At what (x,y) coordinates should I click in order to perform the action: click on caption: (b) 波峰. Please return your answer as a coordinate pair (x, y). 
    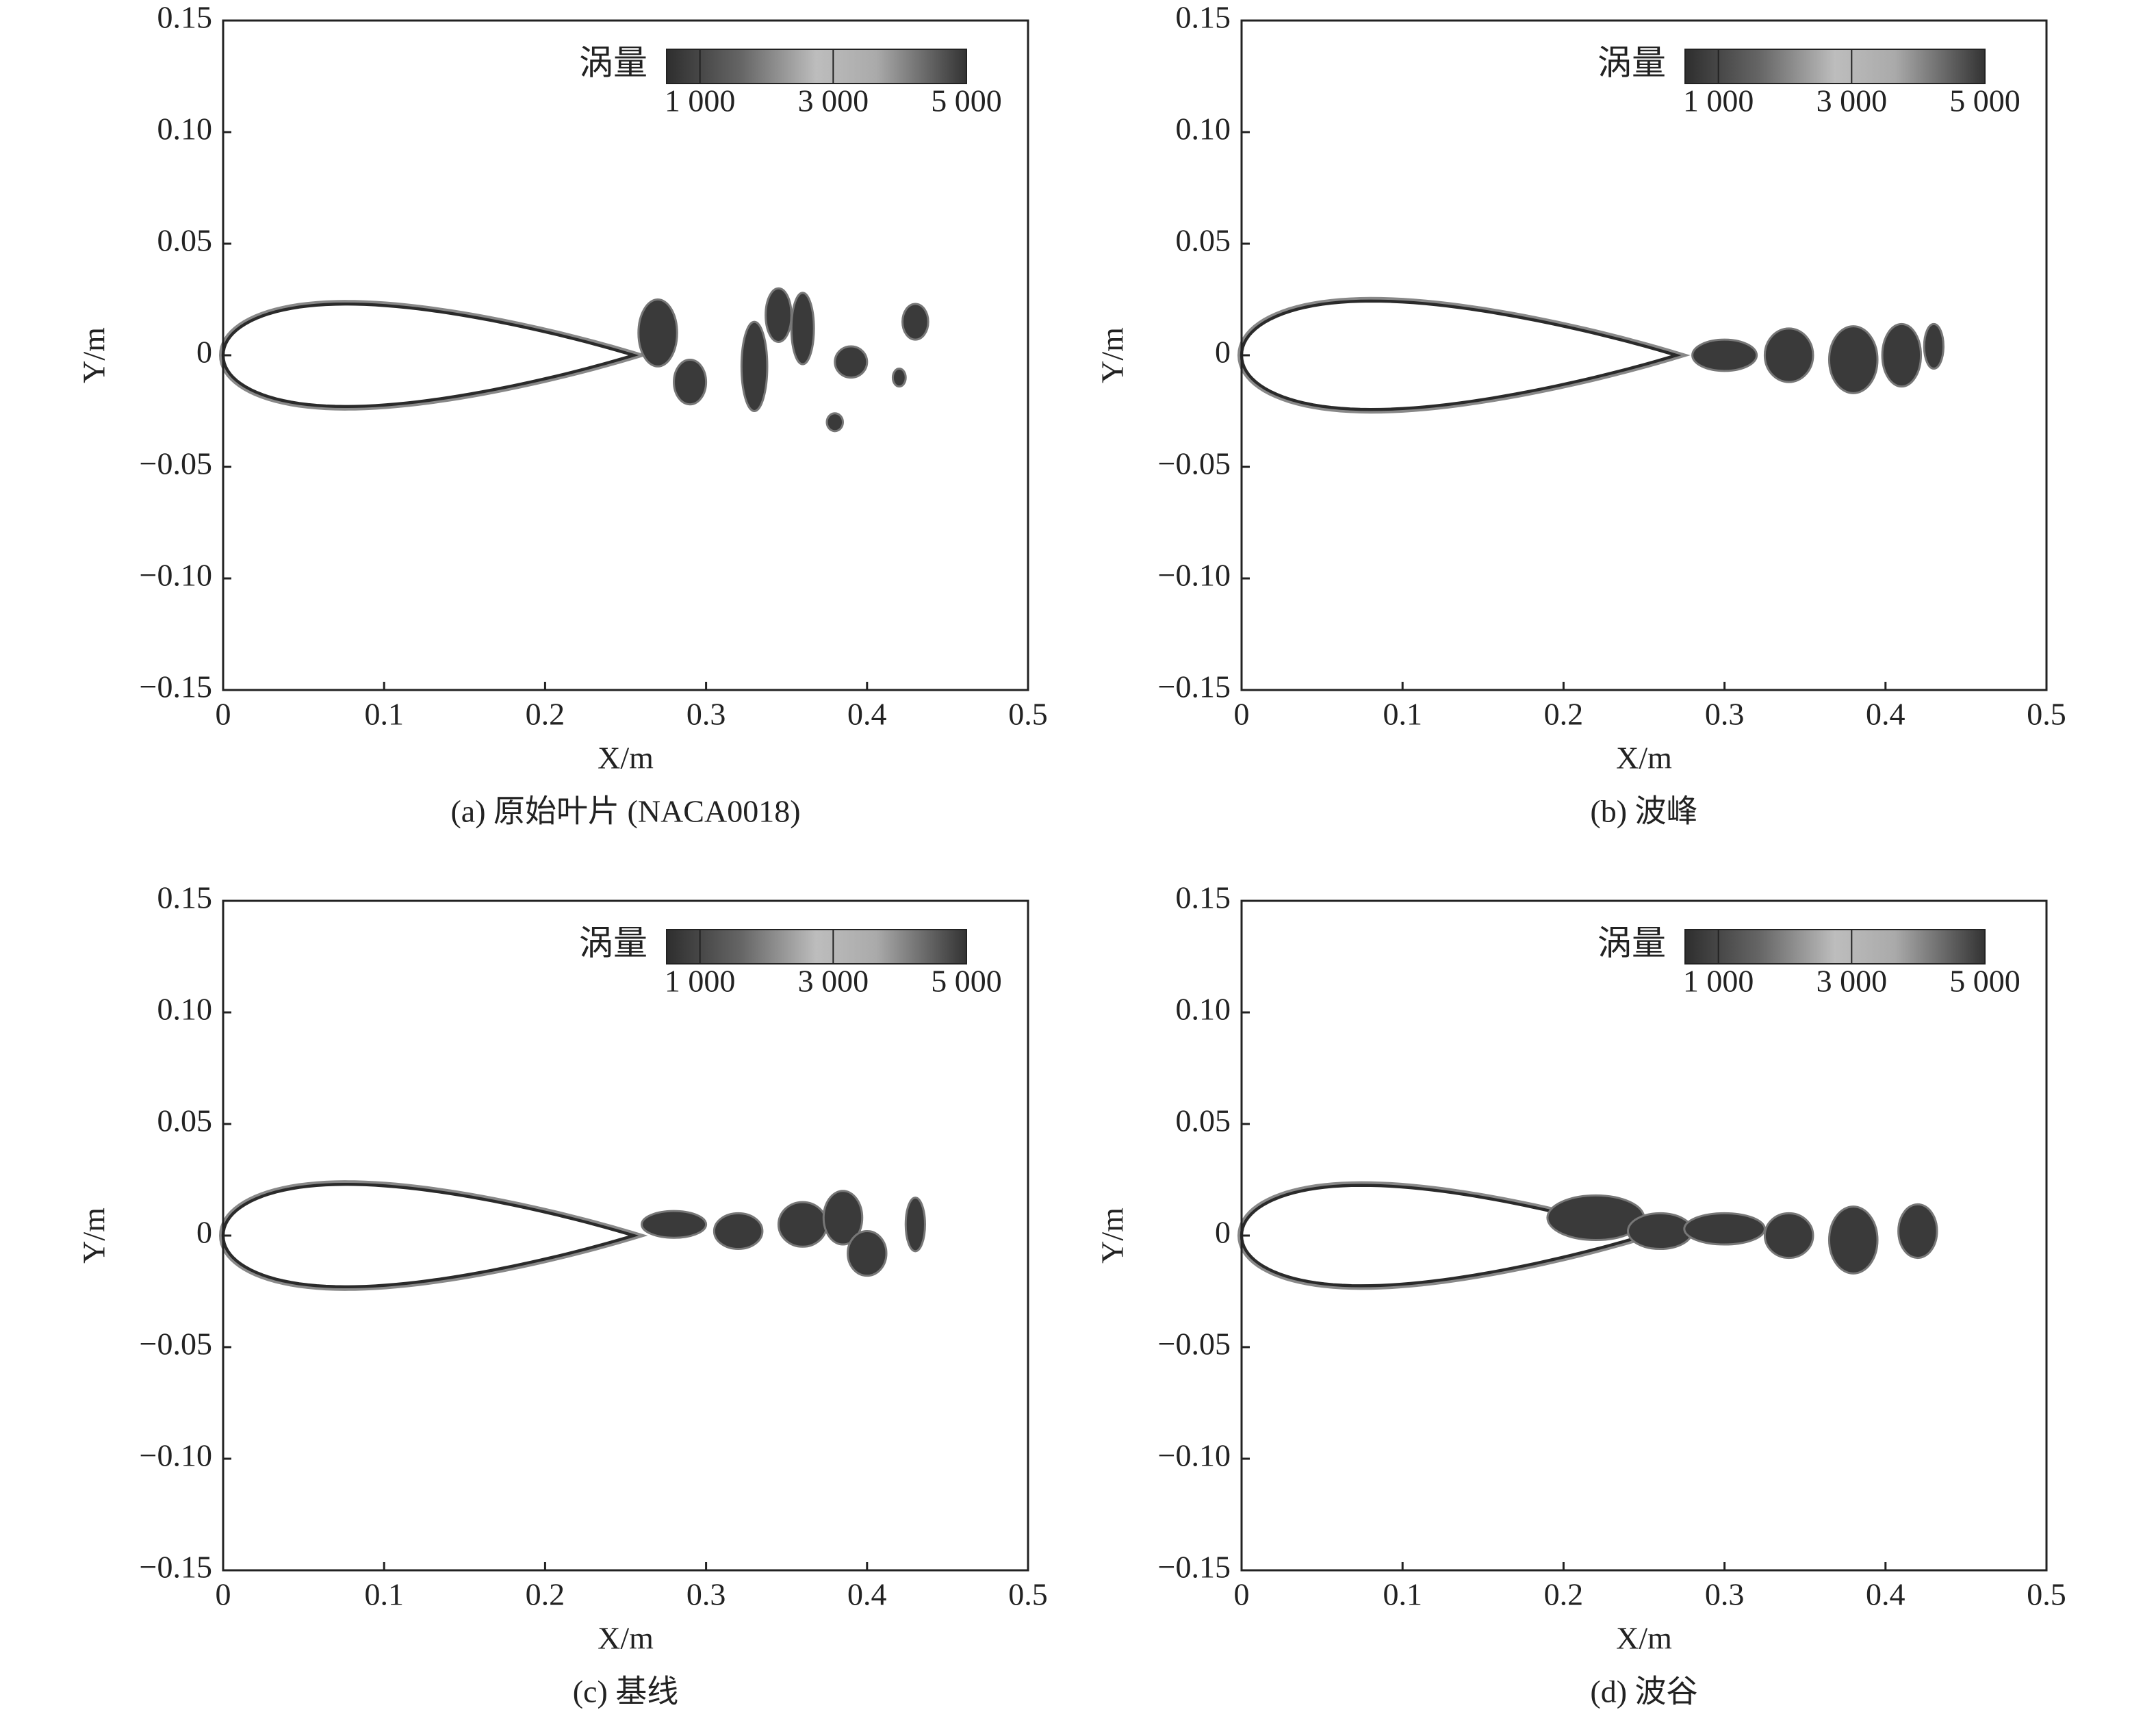
    Looking at the image, I should click on (1643, 811).